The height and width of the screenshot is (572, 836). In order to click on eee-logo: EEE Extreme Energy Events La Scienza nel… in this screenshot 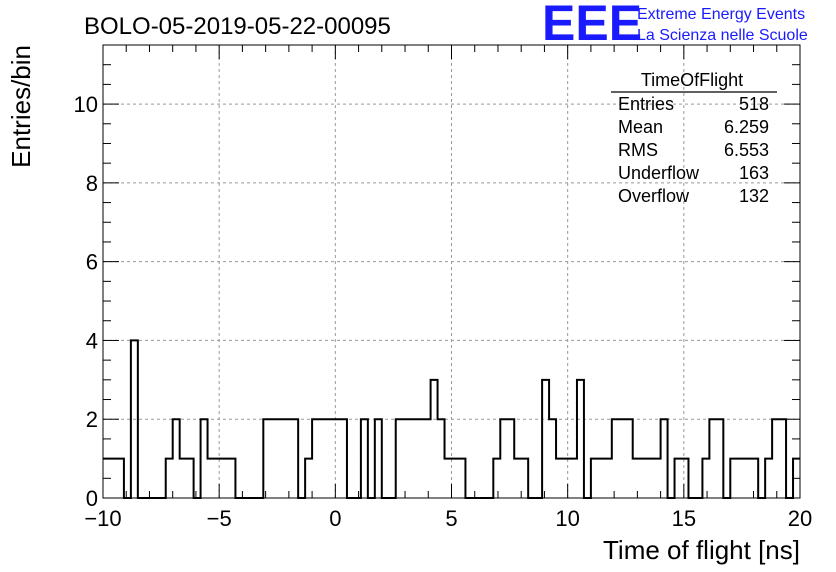, I will do `click(675, 25)`.